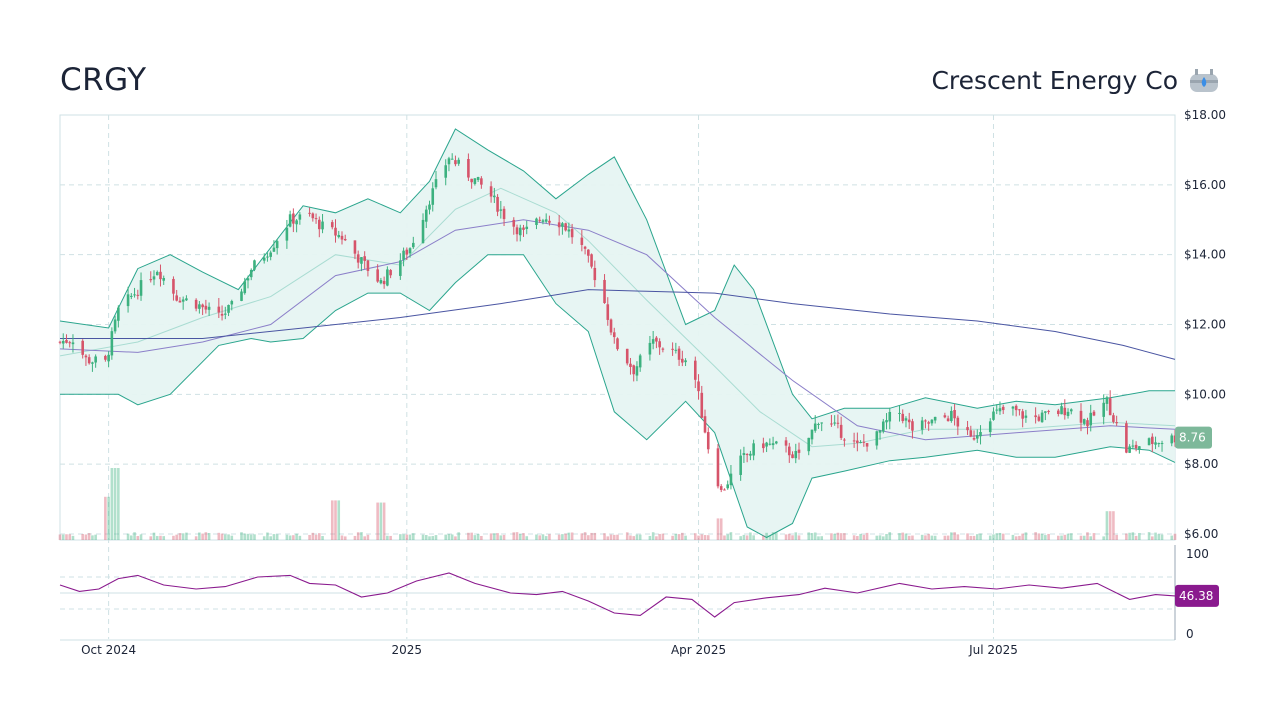 This screenshot has height=720, width=1280. I want to click on rsi-tick-label: 0, so click(1190, 634).